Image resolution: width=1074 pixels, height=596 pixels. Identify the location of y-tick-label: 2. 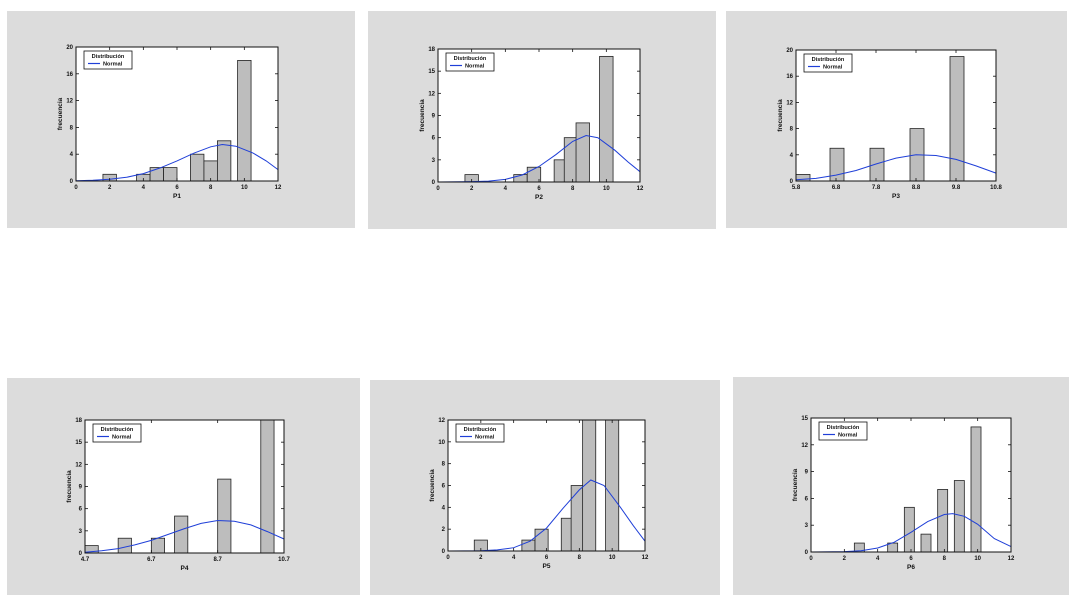
(444, 530).